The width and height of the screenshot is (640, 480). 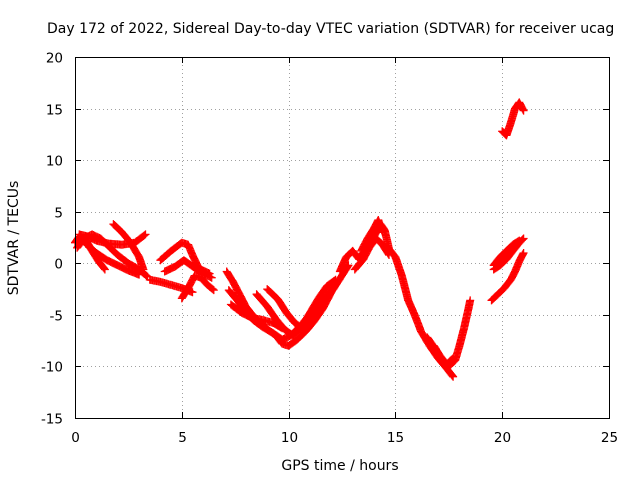 What do you see at coordinates (395, 438) in the screenshot?
I see `x-tick-label: 15` at bounding box center [395, 438].